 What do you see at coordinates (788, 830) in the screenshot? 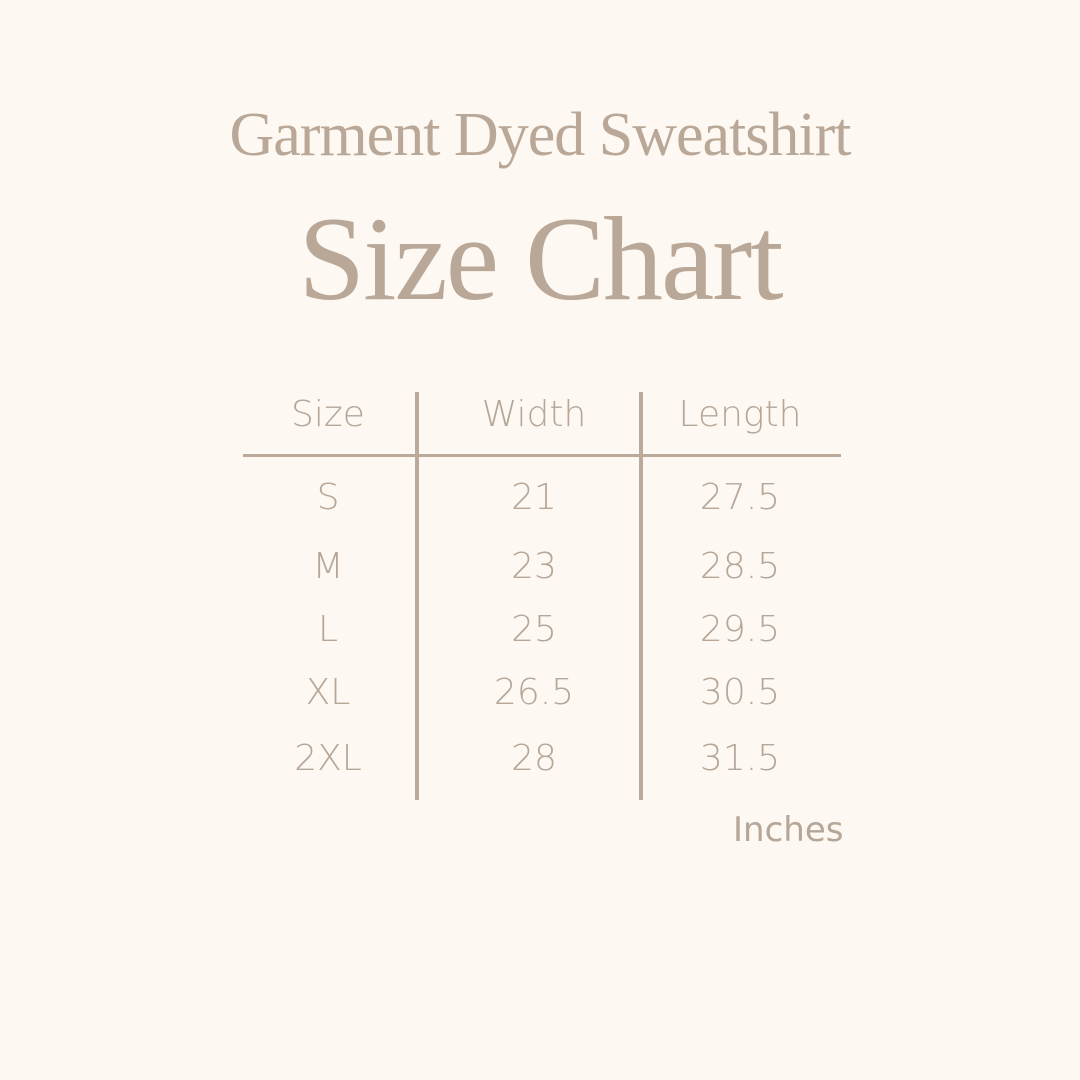
I see `units-label: Inches` at bounding box center [788, 830].